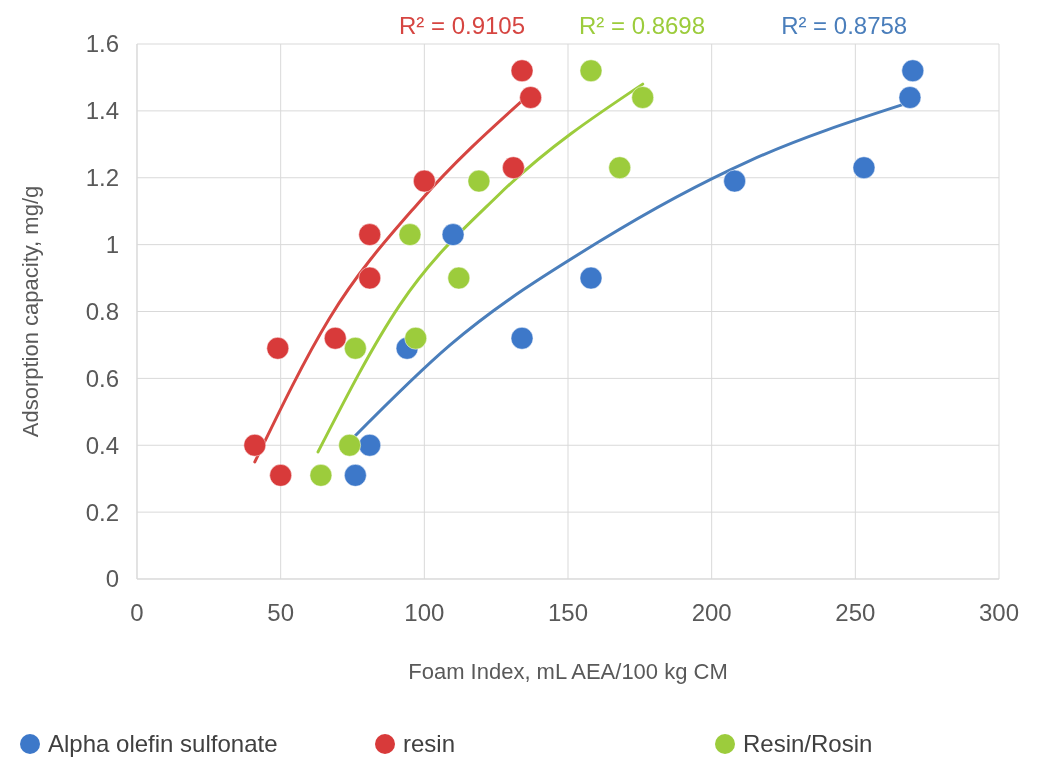 This screenshot has width=1053, height=772. I want to click on legend-label: resin, so click(429, 743).